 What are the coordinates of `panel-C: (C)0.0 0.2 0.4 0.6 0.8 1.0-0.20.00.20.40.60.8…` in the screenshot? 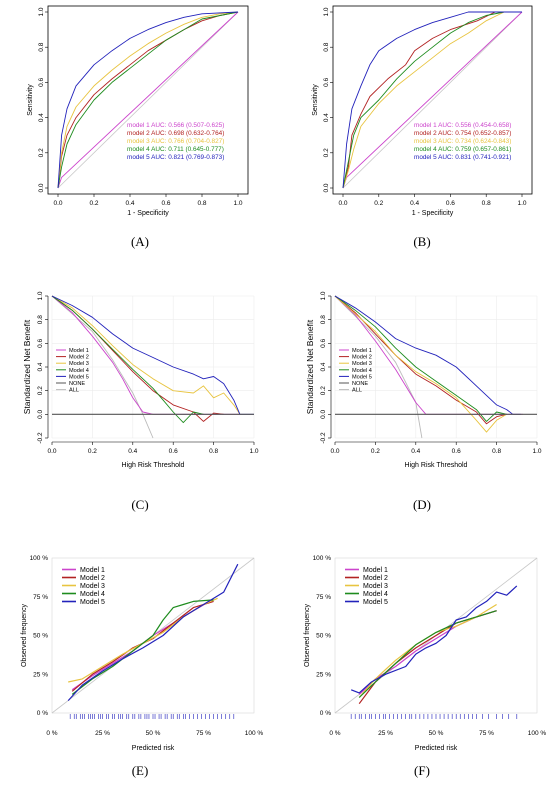 It's located at (140, 401).